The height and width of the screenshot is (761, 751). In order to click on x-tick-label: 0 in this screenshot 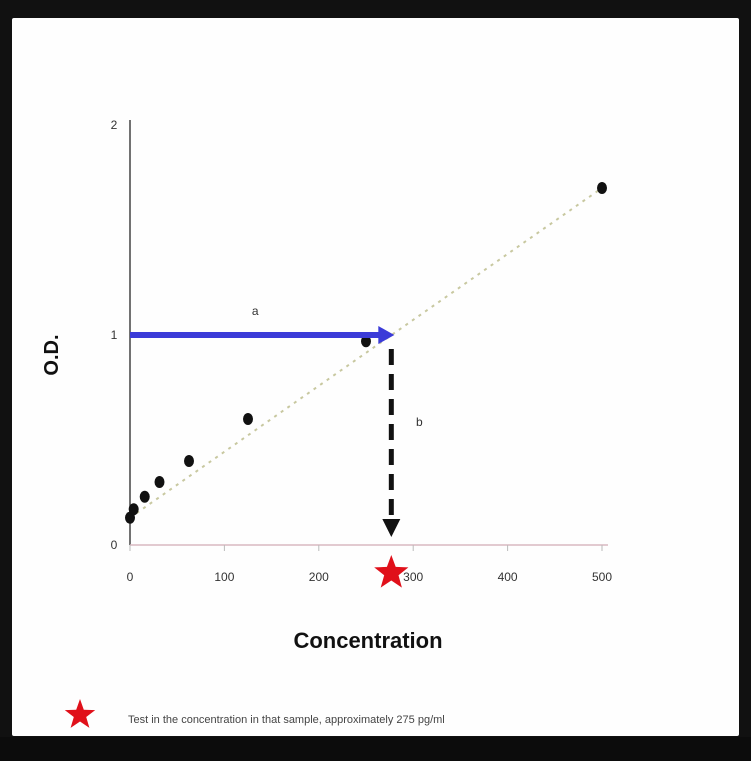, I will do `click(130, 577)`.